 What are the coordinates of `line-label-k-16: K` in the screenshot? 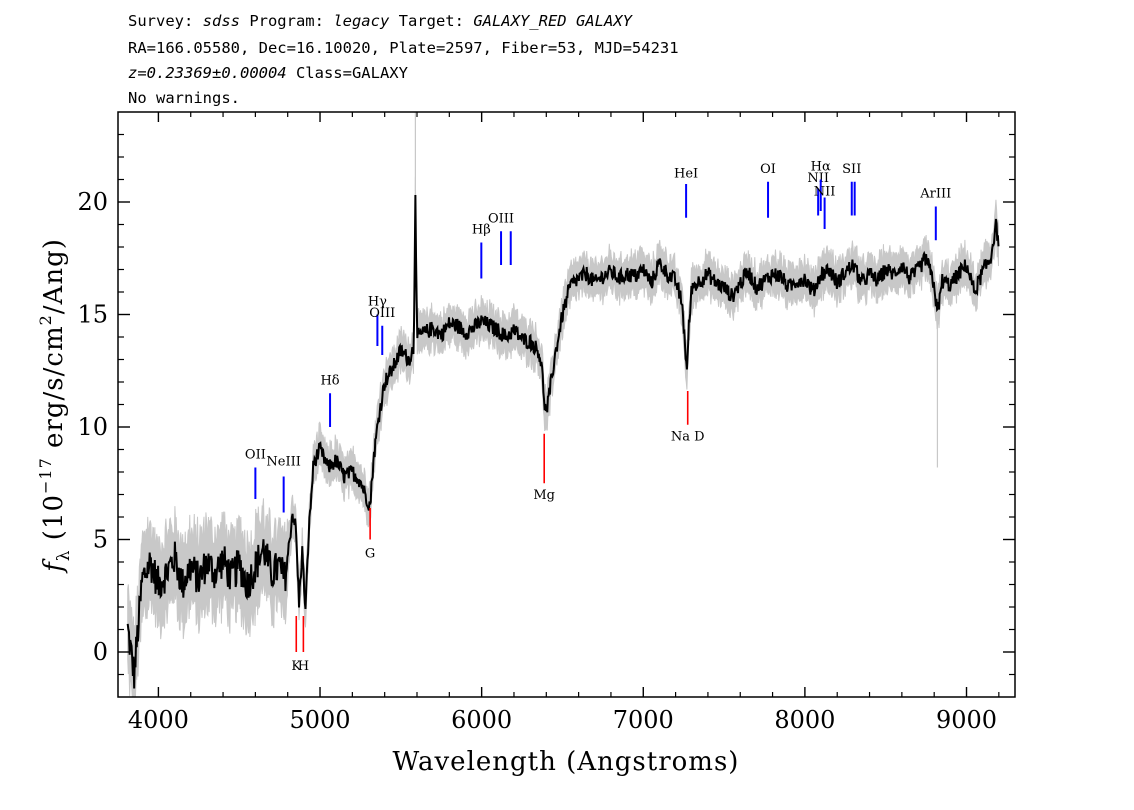 It's located at (296, 666).